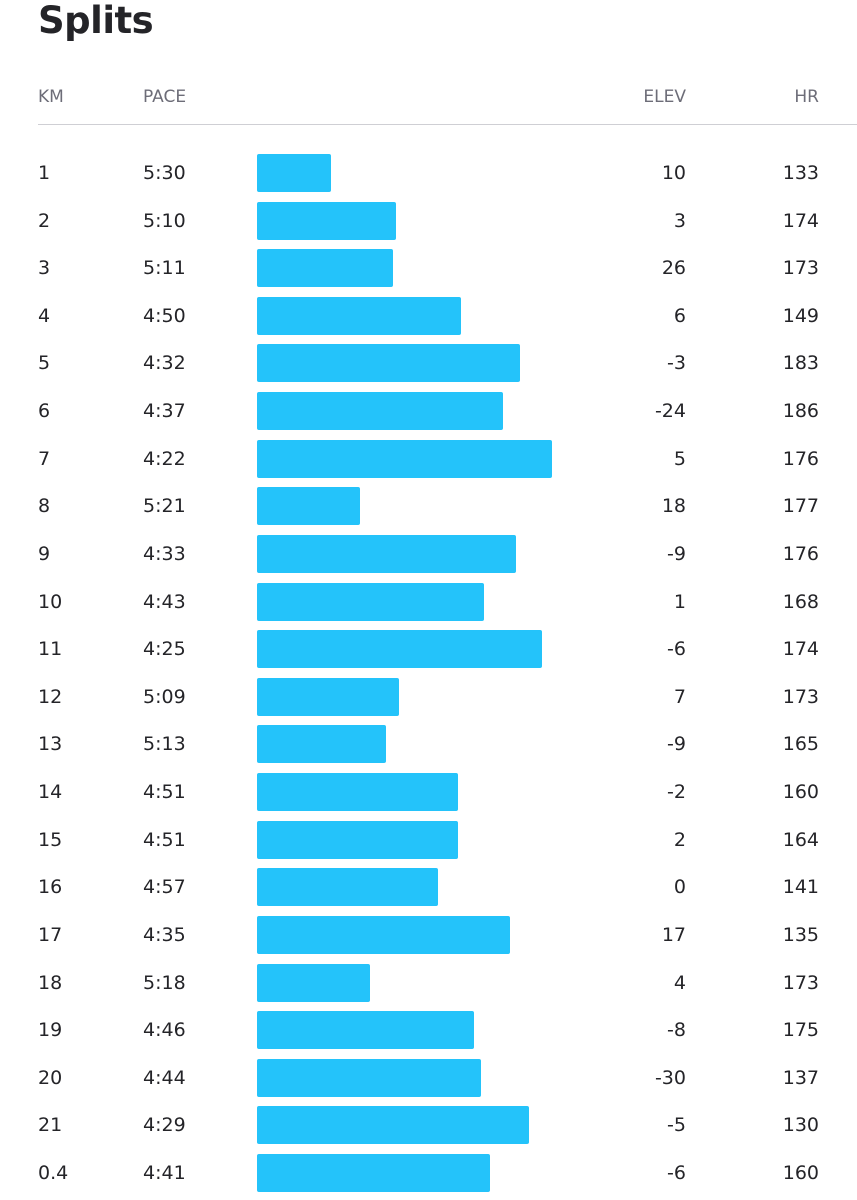 This screenshot has height=1200, width=857. Describe the element at coordinates (676, 1030) in the screenshot. I see `elevation: -8` at that location.